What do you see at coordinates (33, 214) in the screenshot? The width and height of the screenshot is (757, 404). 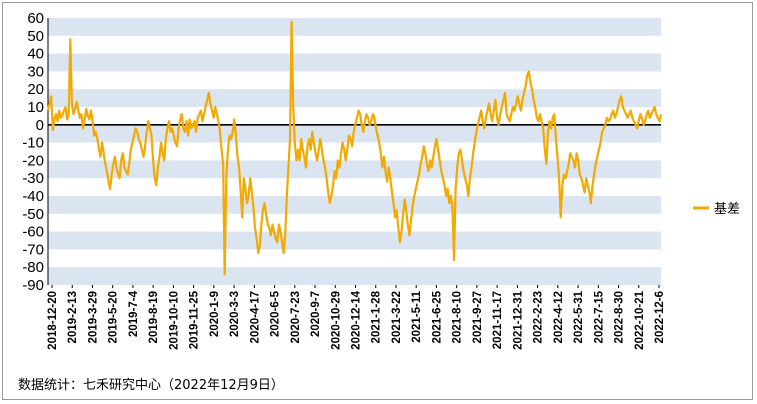 I see `y-tick-label: -50` at bounding box center [33, 214].